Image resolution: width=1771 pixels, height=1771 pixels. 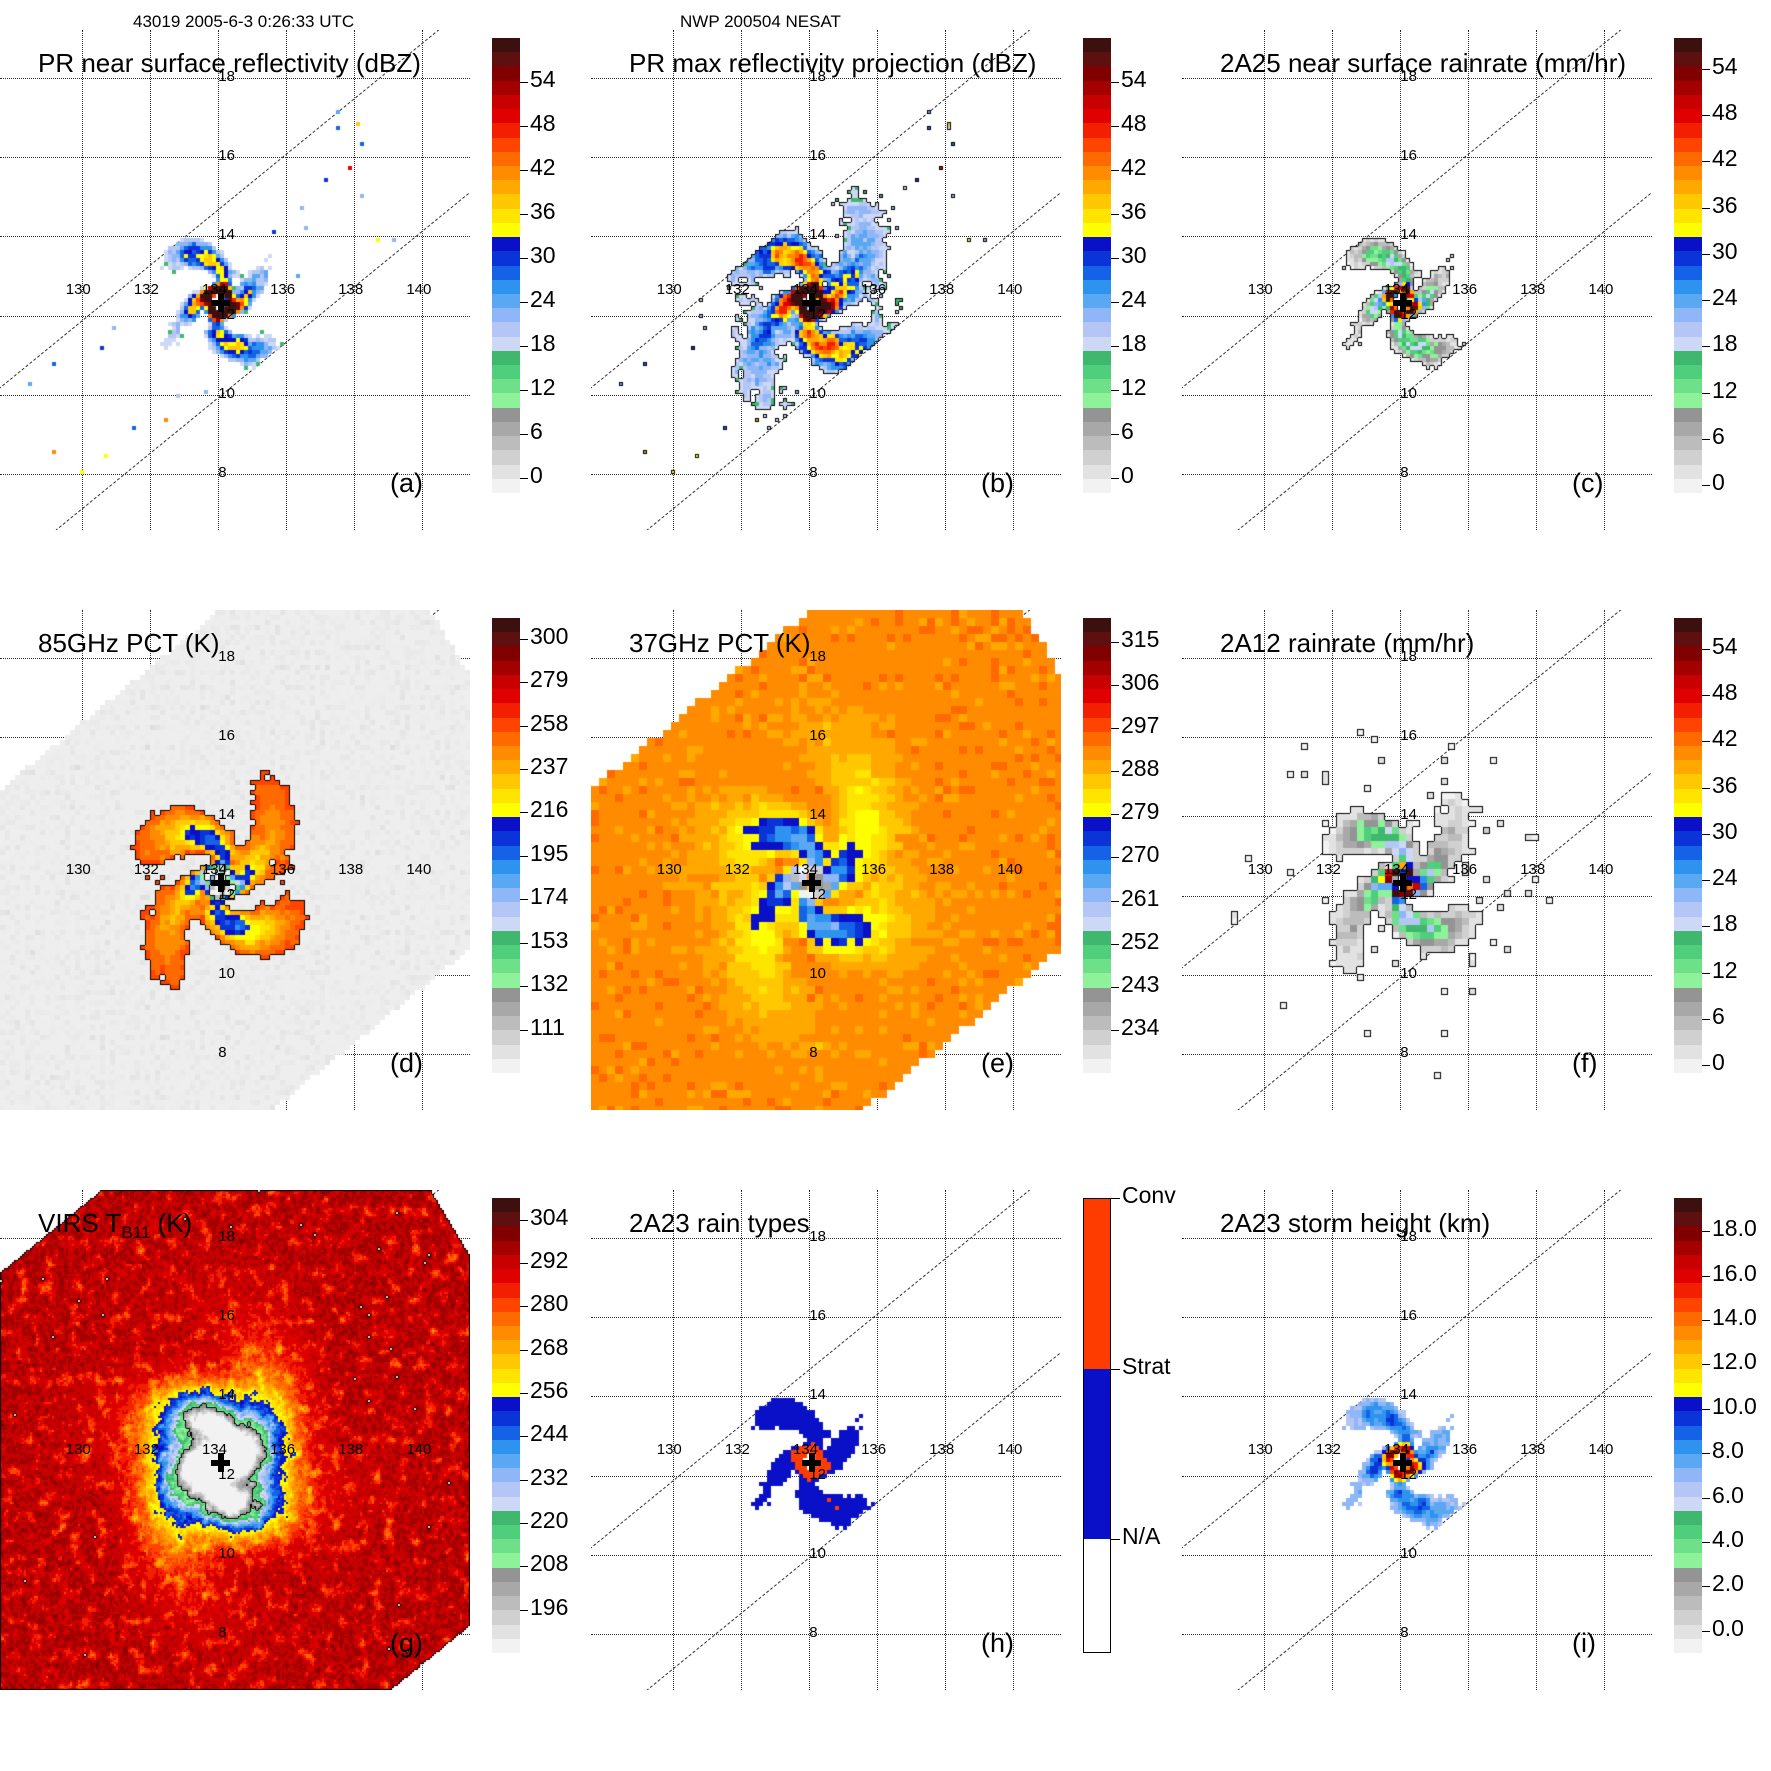 I want to click on colorbar-label-i-3: 6.0, so click(x=1728, y=1494).